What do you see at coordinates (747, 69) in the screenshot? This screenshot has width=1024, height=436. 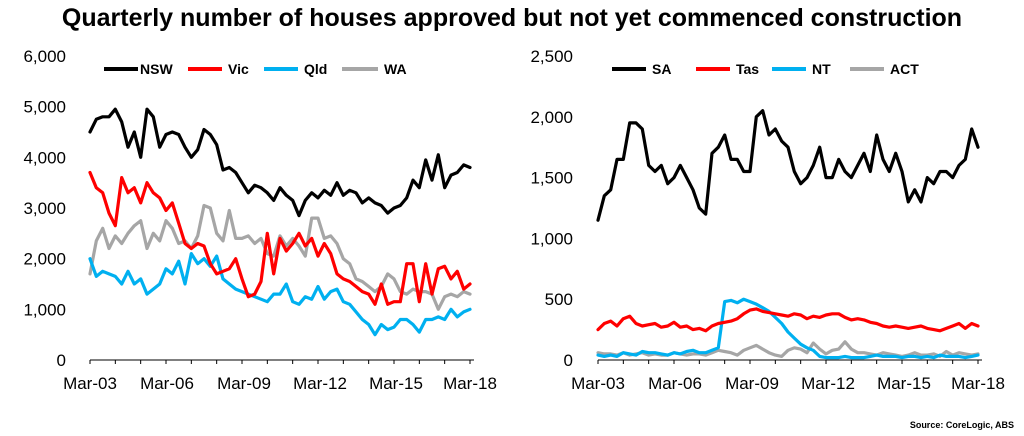 I see `legend-label-tas: Tas` at bounding box center [747, 69].